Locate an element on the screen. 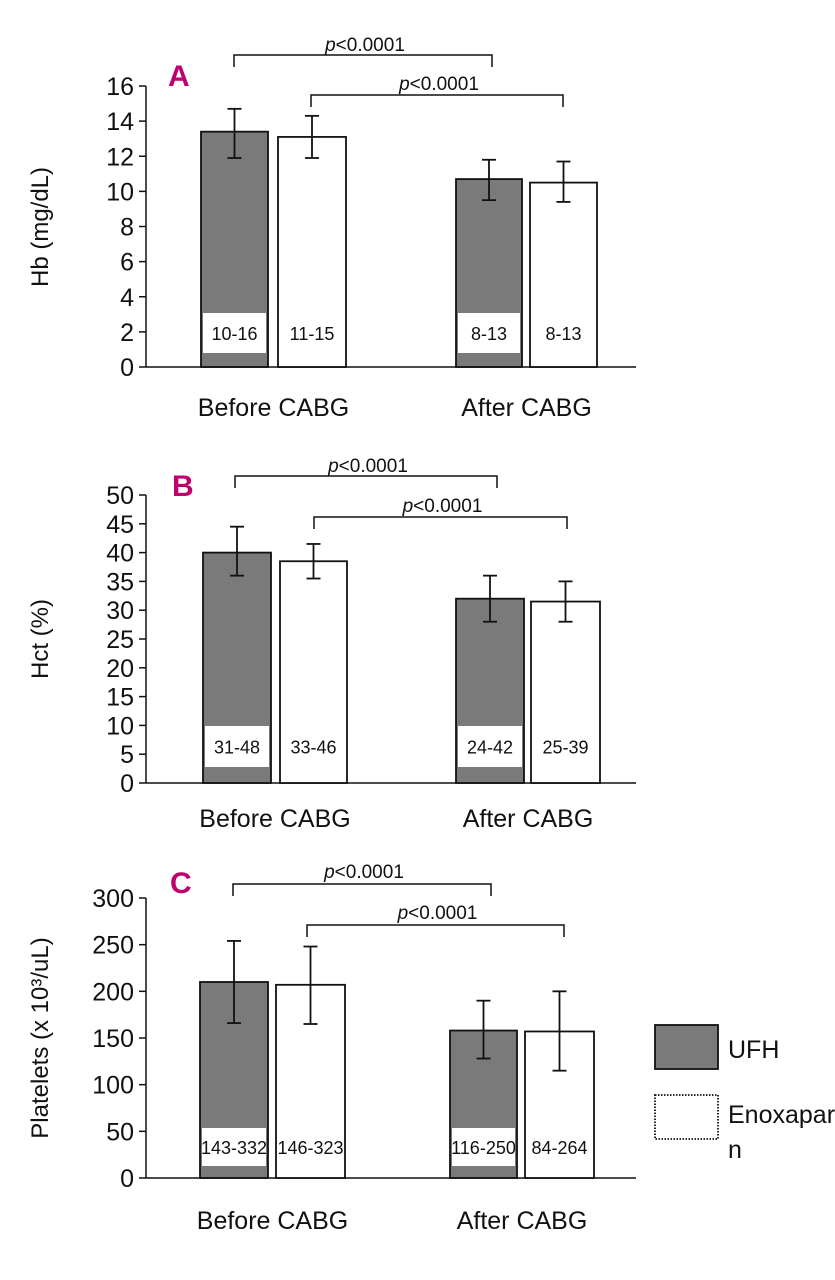 This screenshot has height=1280, width=835. panel-b-bar-enoxaparin-after-range-label: 25-39 is located at coordinates (565, 748).